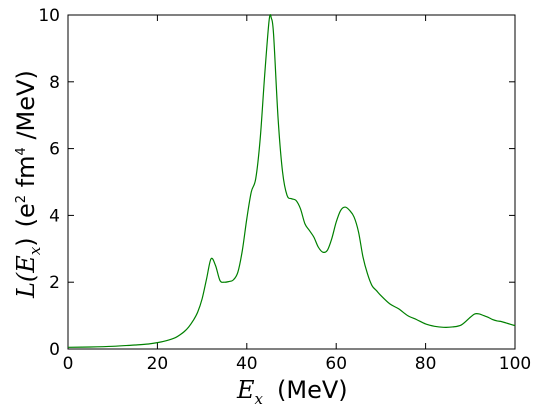 The image size is (537, 414). I want to click on y-axis-unit-c: /MeV), so click(26, 108).